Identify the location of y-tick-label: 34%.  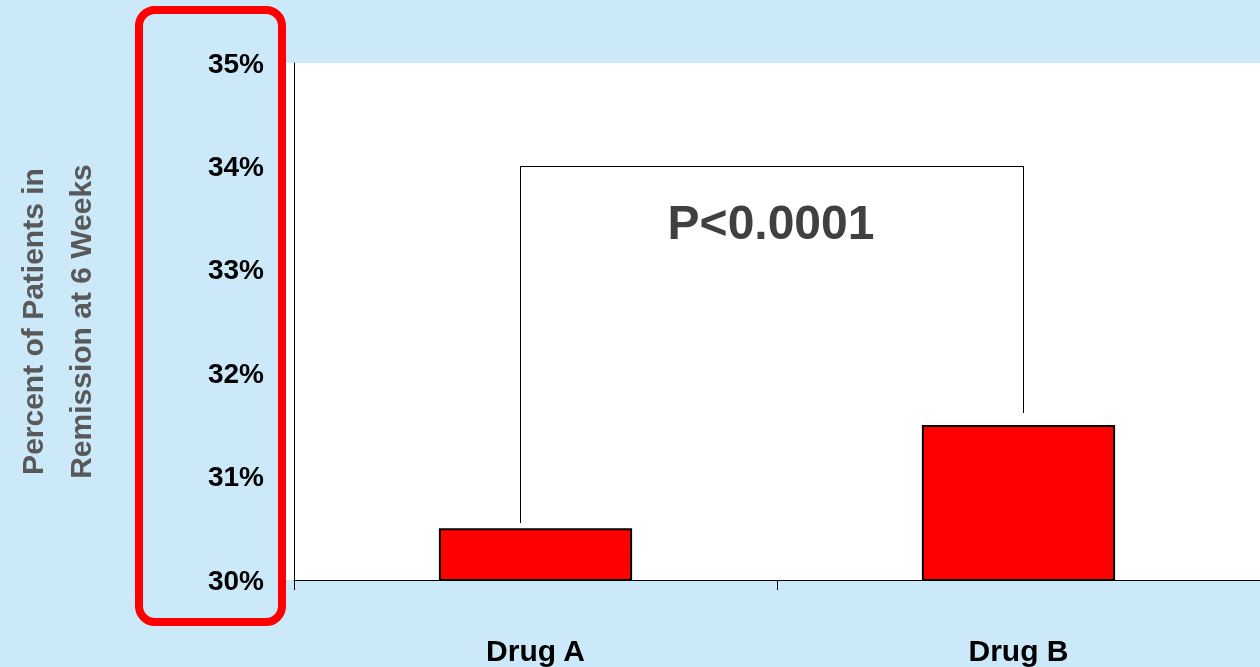
(236, 166).